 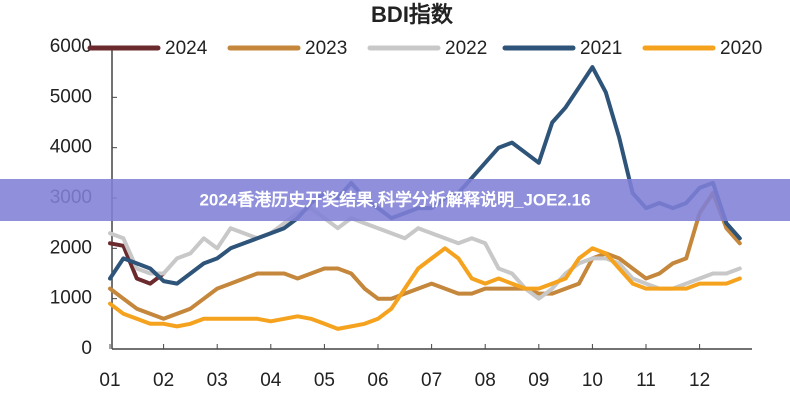 I want to click on legend-label: 2021, so click(x=601, y=48).